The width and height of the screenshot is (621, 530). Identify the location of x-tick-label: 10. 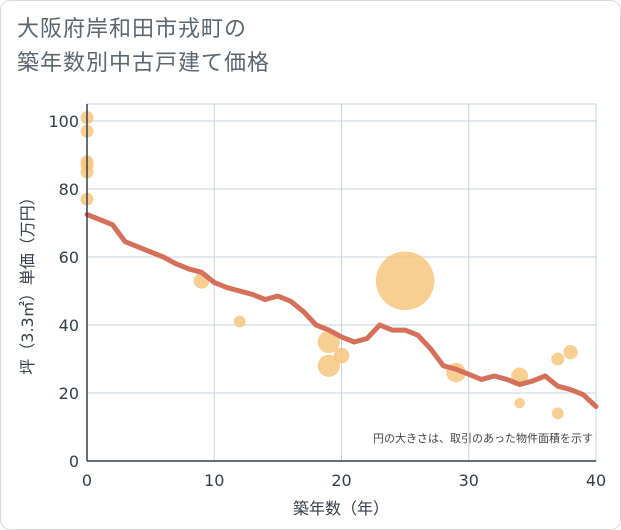
(214, 480).